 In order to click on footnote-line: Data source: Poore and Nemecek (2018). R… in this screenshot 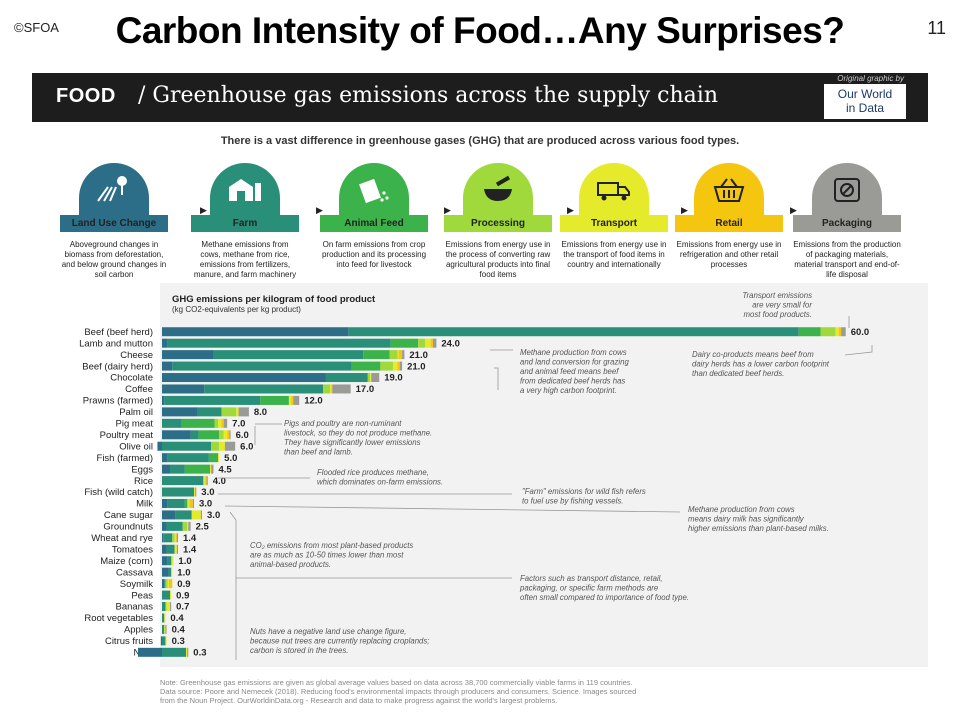, I will do `click(398, 691)`.